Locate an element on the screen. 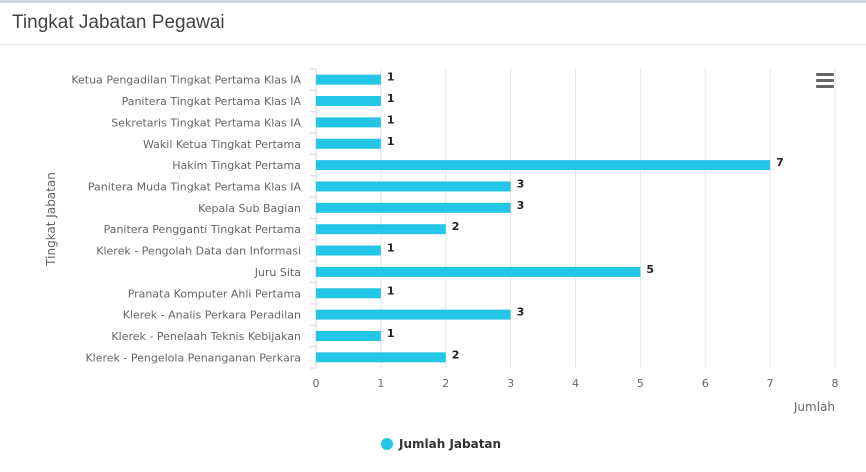 This screenshot has width=866, height=472. category-label: Panitera Pengganti Tingkat Pertama is located at coordinates (202, 229).